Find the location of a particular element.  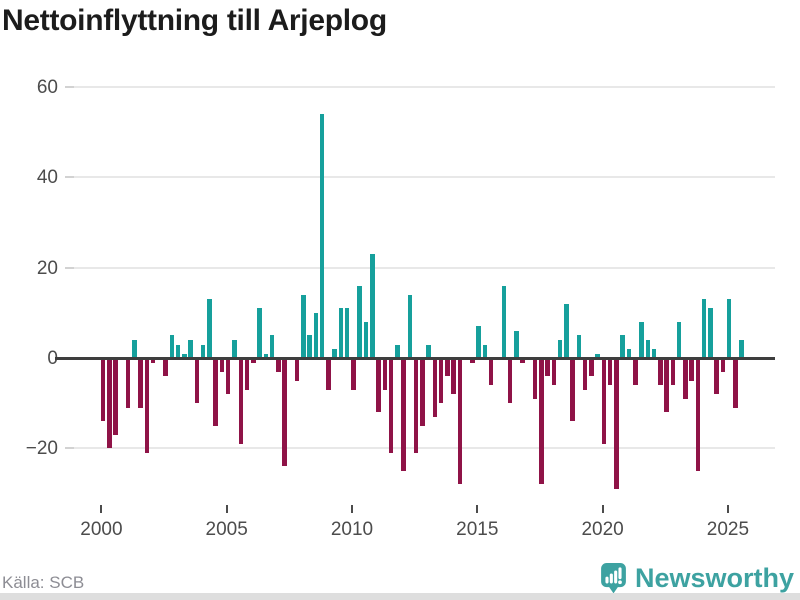

bar-2013-q2 is located at coordinates (435, 387).